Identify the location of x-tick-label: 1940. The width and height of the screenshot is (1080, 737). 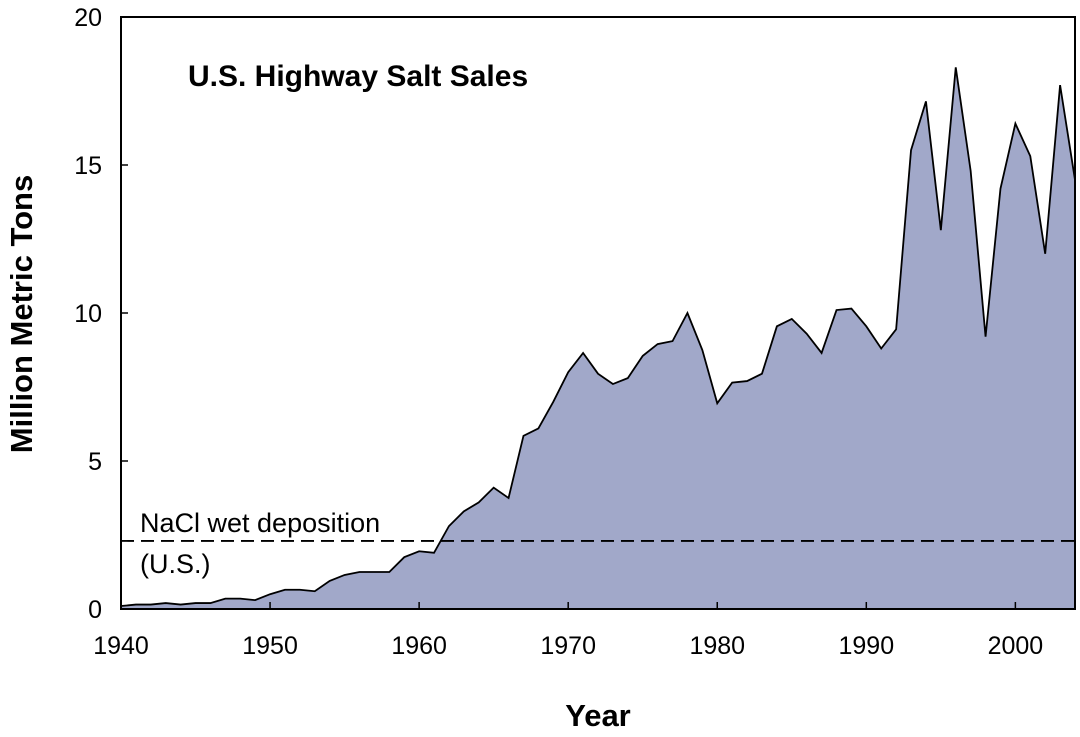
(121, 646).